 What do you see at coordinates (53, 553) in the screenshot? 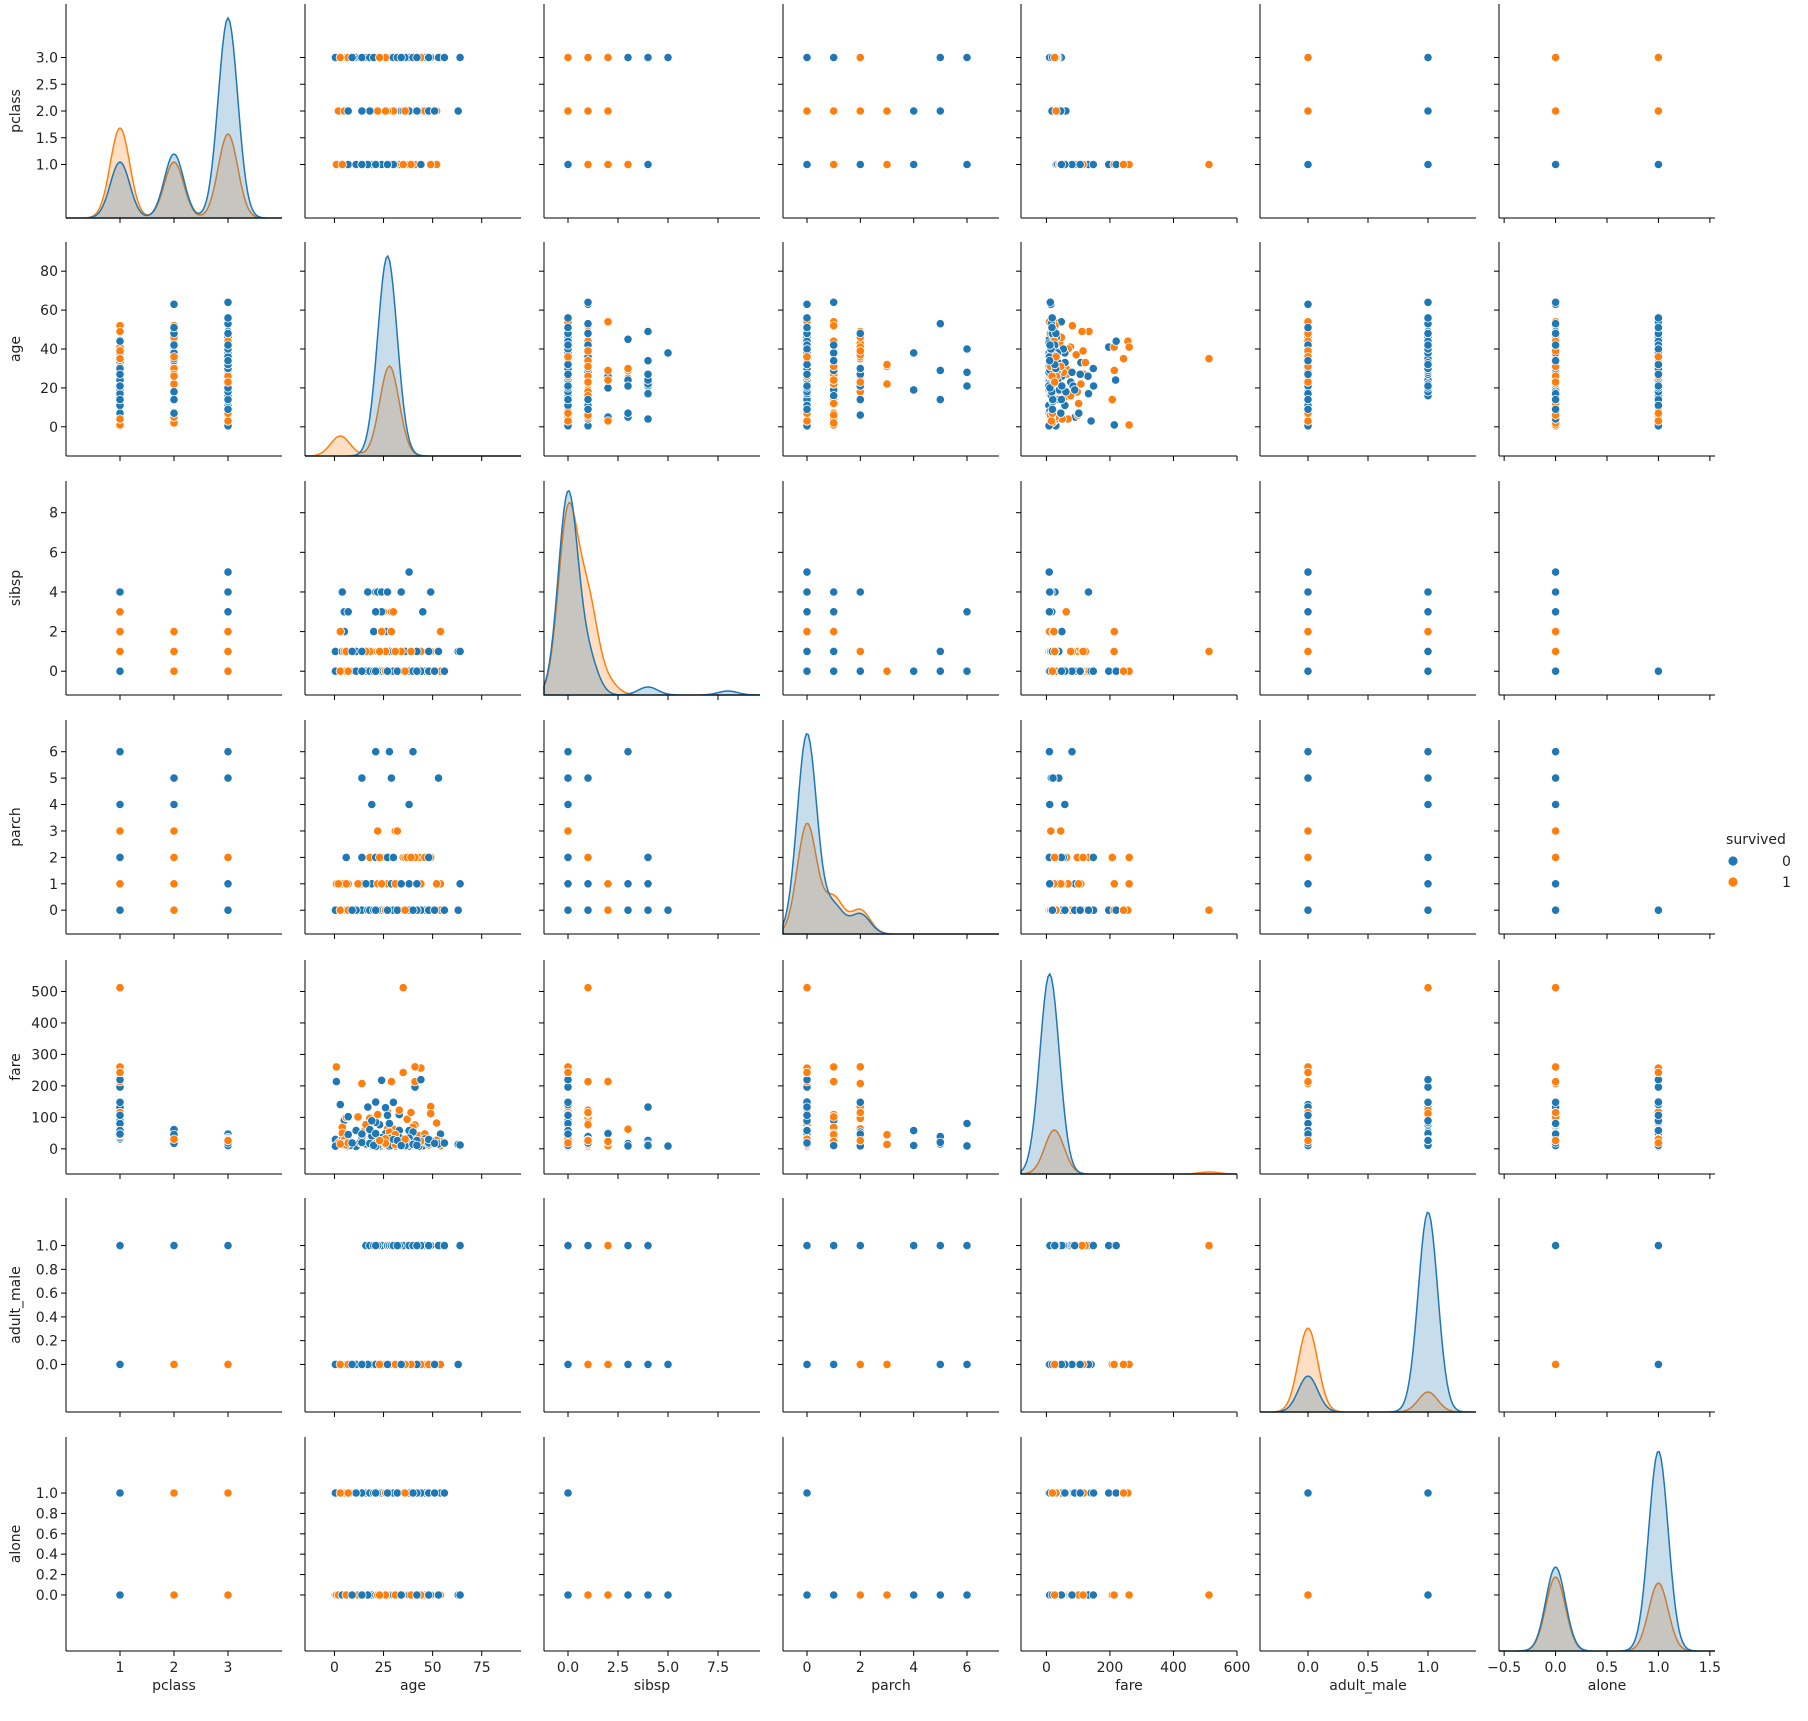
I see `y-tick-label-sibsp: 6` at bounding box center [53, 553].